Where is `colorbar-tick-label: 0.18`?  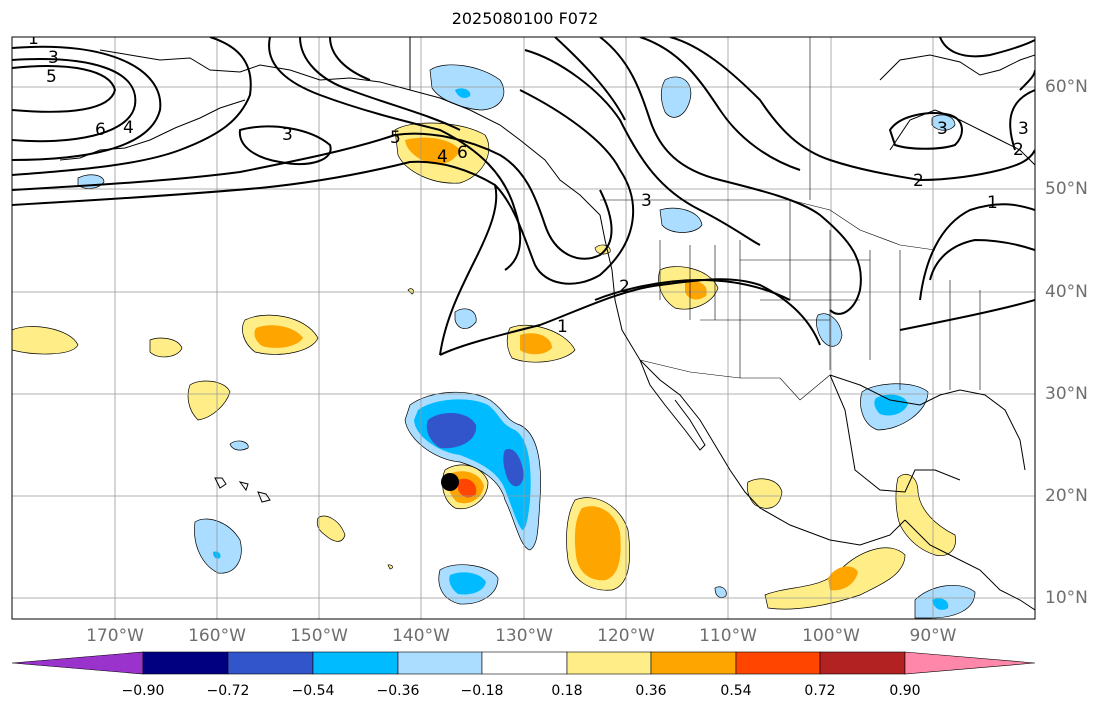 colorbar-tick-label: 0.18 is located at coordinates (567, 691).